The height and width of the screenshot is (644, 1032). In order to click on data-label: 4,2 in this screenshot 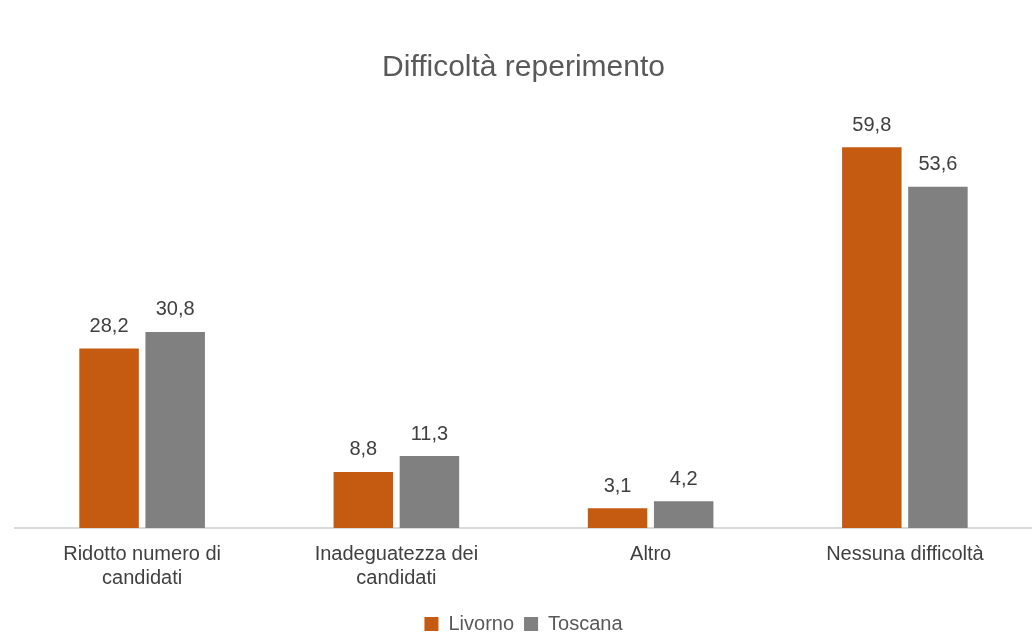, I will do `click(683, 477)`.